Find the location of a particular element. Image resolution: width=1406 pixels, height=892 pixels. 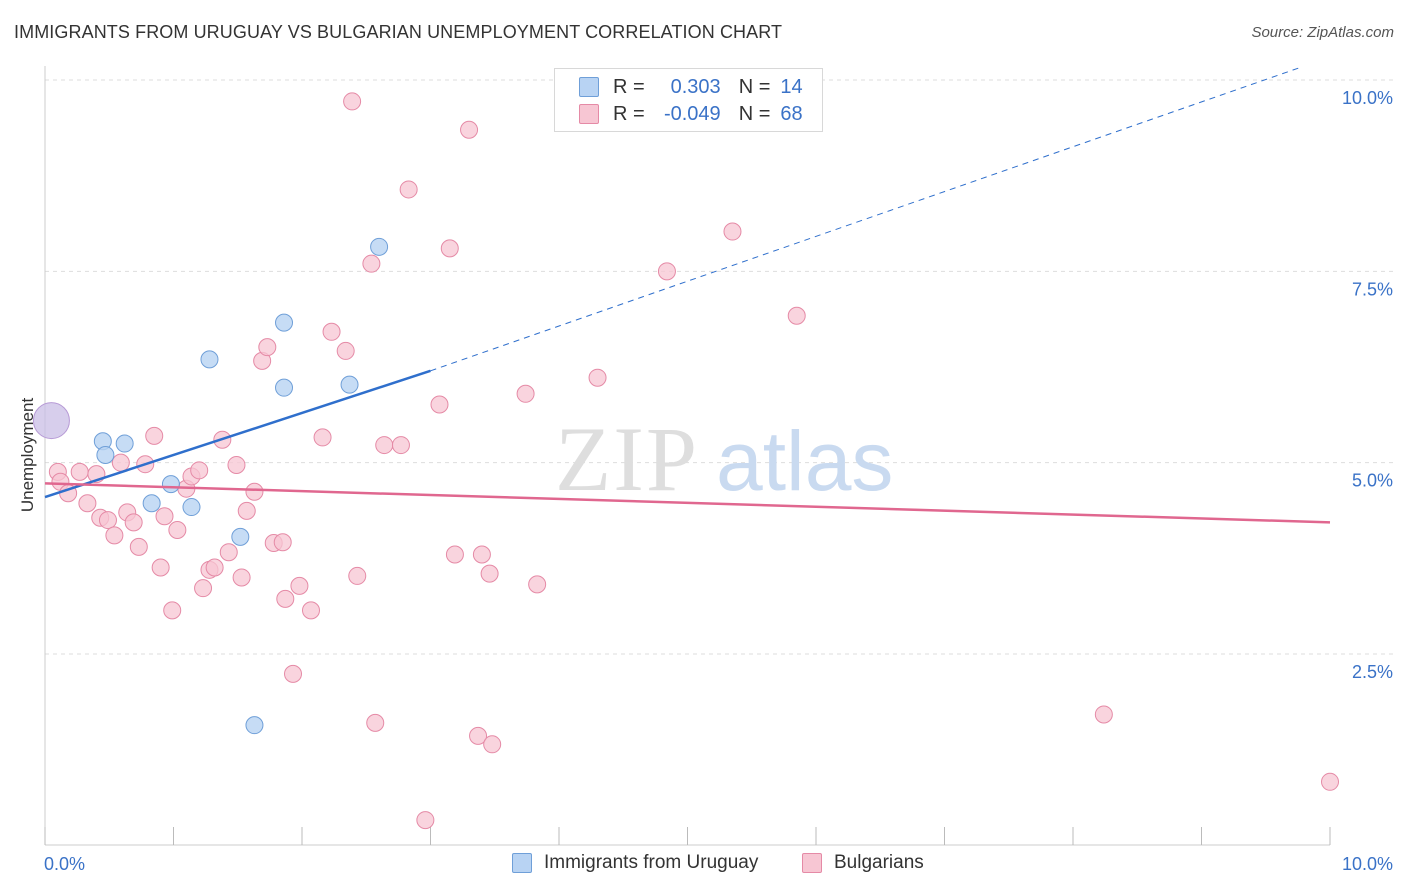

source-credit: Source: ZipAtlas.com is located at coordinates (1322, 32).